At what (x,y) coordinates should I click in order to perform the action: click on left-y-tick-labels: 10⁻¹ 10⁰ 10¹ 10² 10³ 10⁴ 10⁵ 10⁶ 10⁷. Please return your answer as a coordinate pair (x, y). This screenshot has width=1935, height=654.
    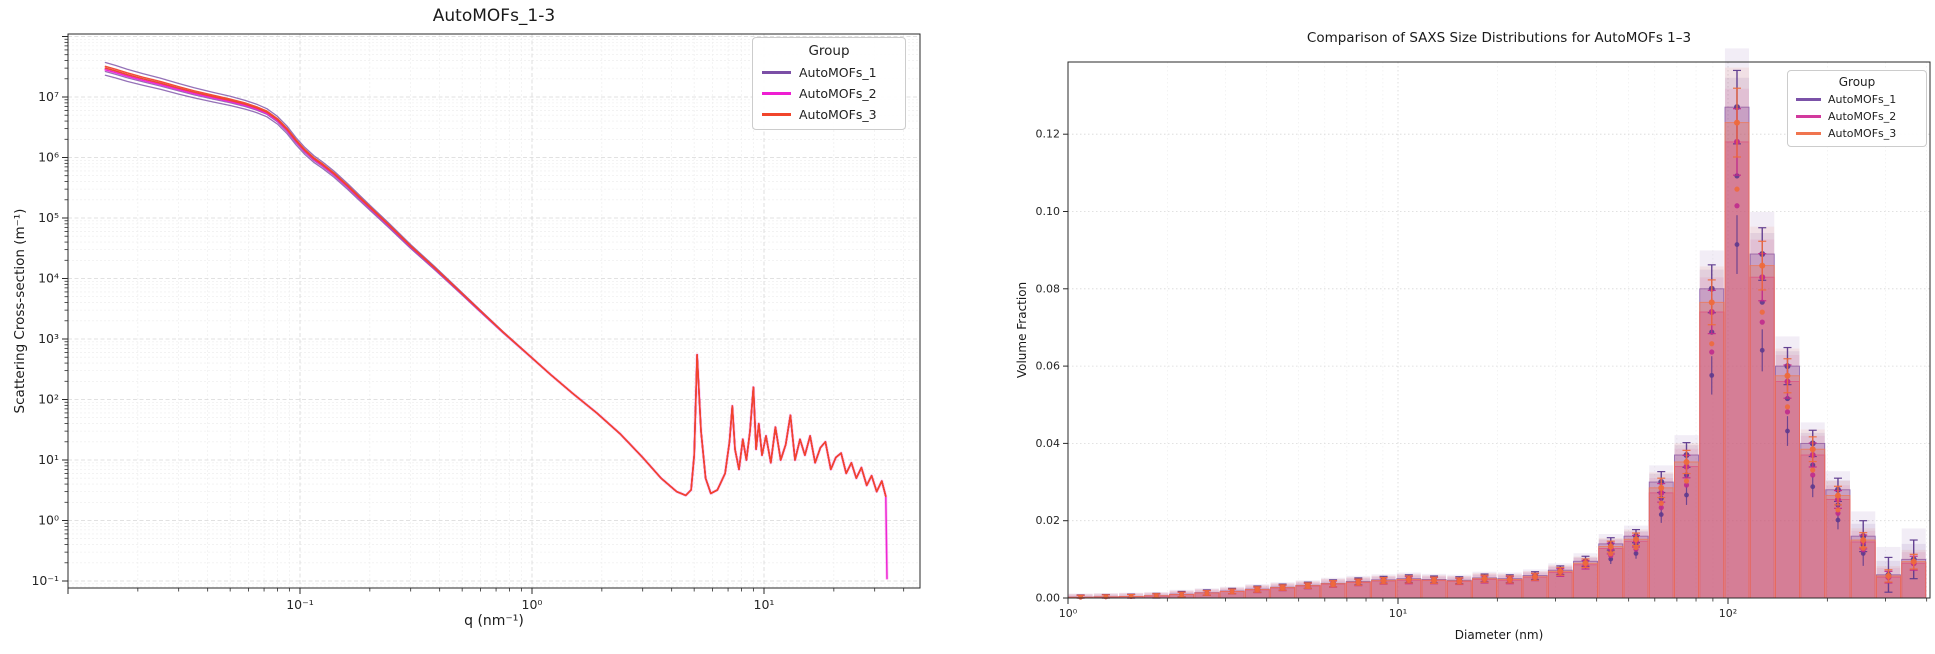
    Looking at the image, I should click on (45, 338).